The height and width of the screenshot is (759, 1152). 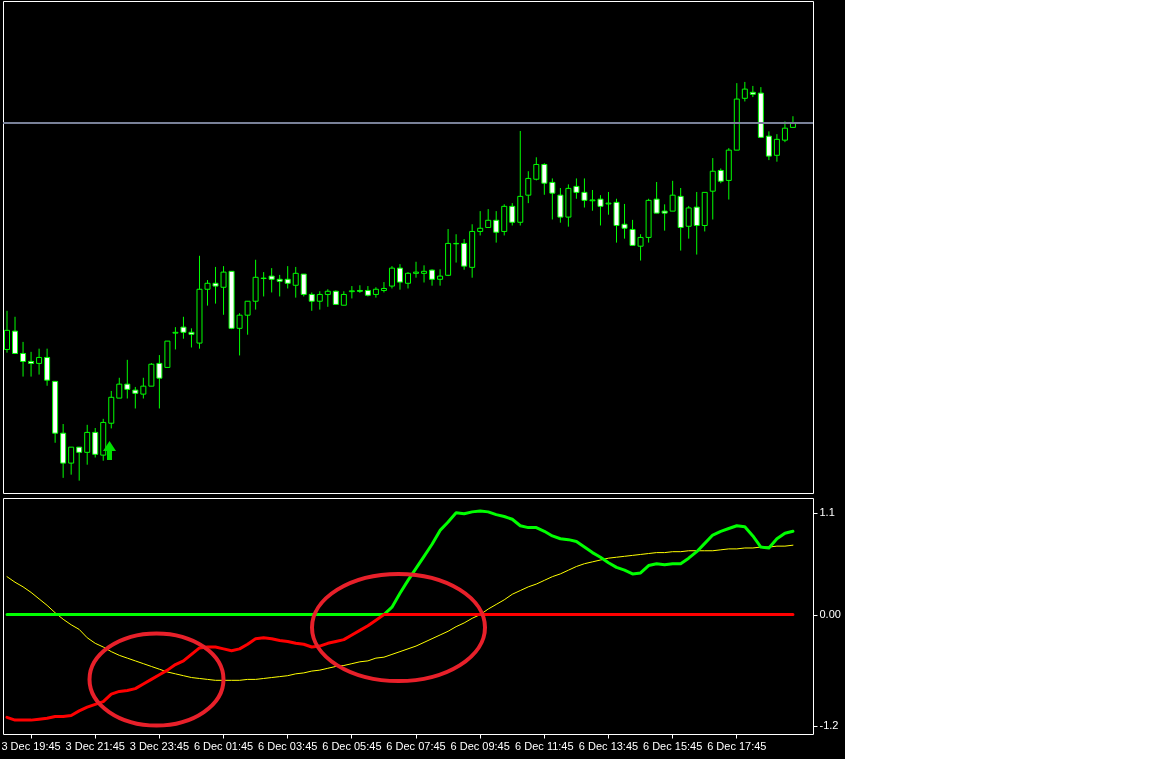 I want to click on x-tick-label: 6 Dec 09:45, so click(x=480, y=745).